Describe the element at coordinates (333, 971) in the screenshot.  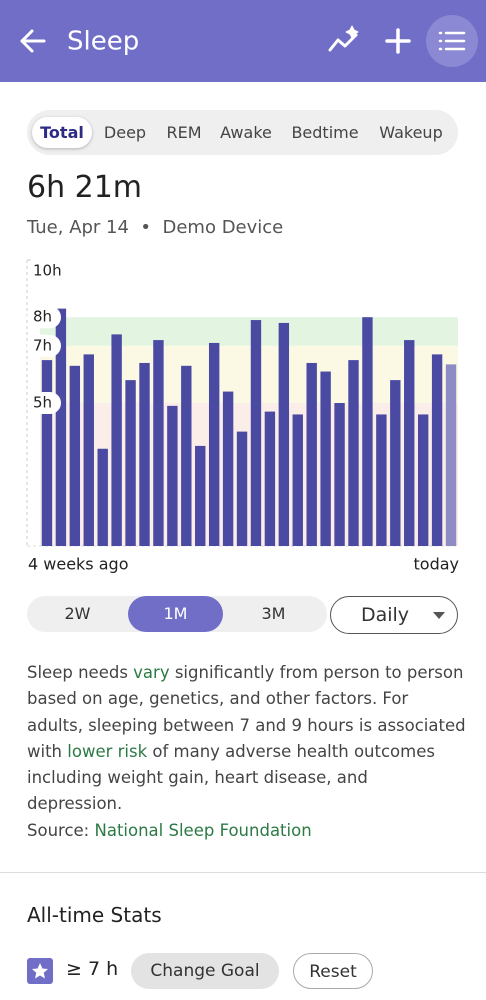
I see `reset-button: Reset` at that location.